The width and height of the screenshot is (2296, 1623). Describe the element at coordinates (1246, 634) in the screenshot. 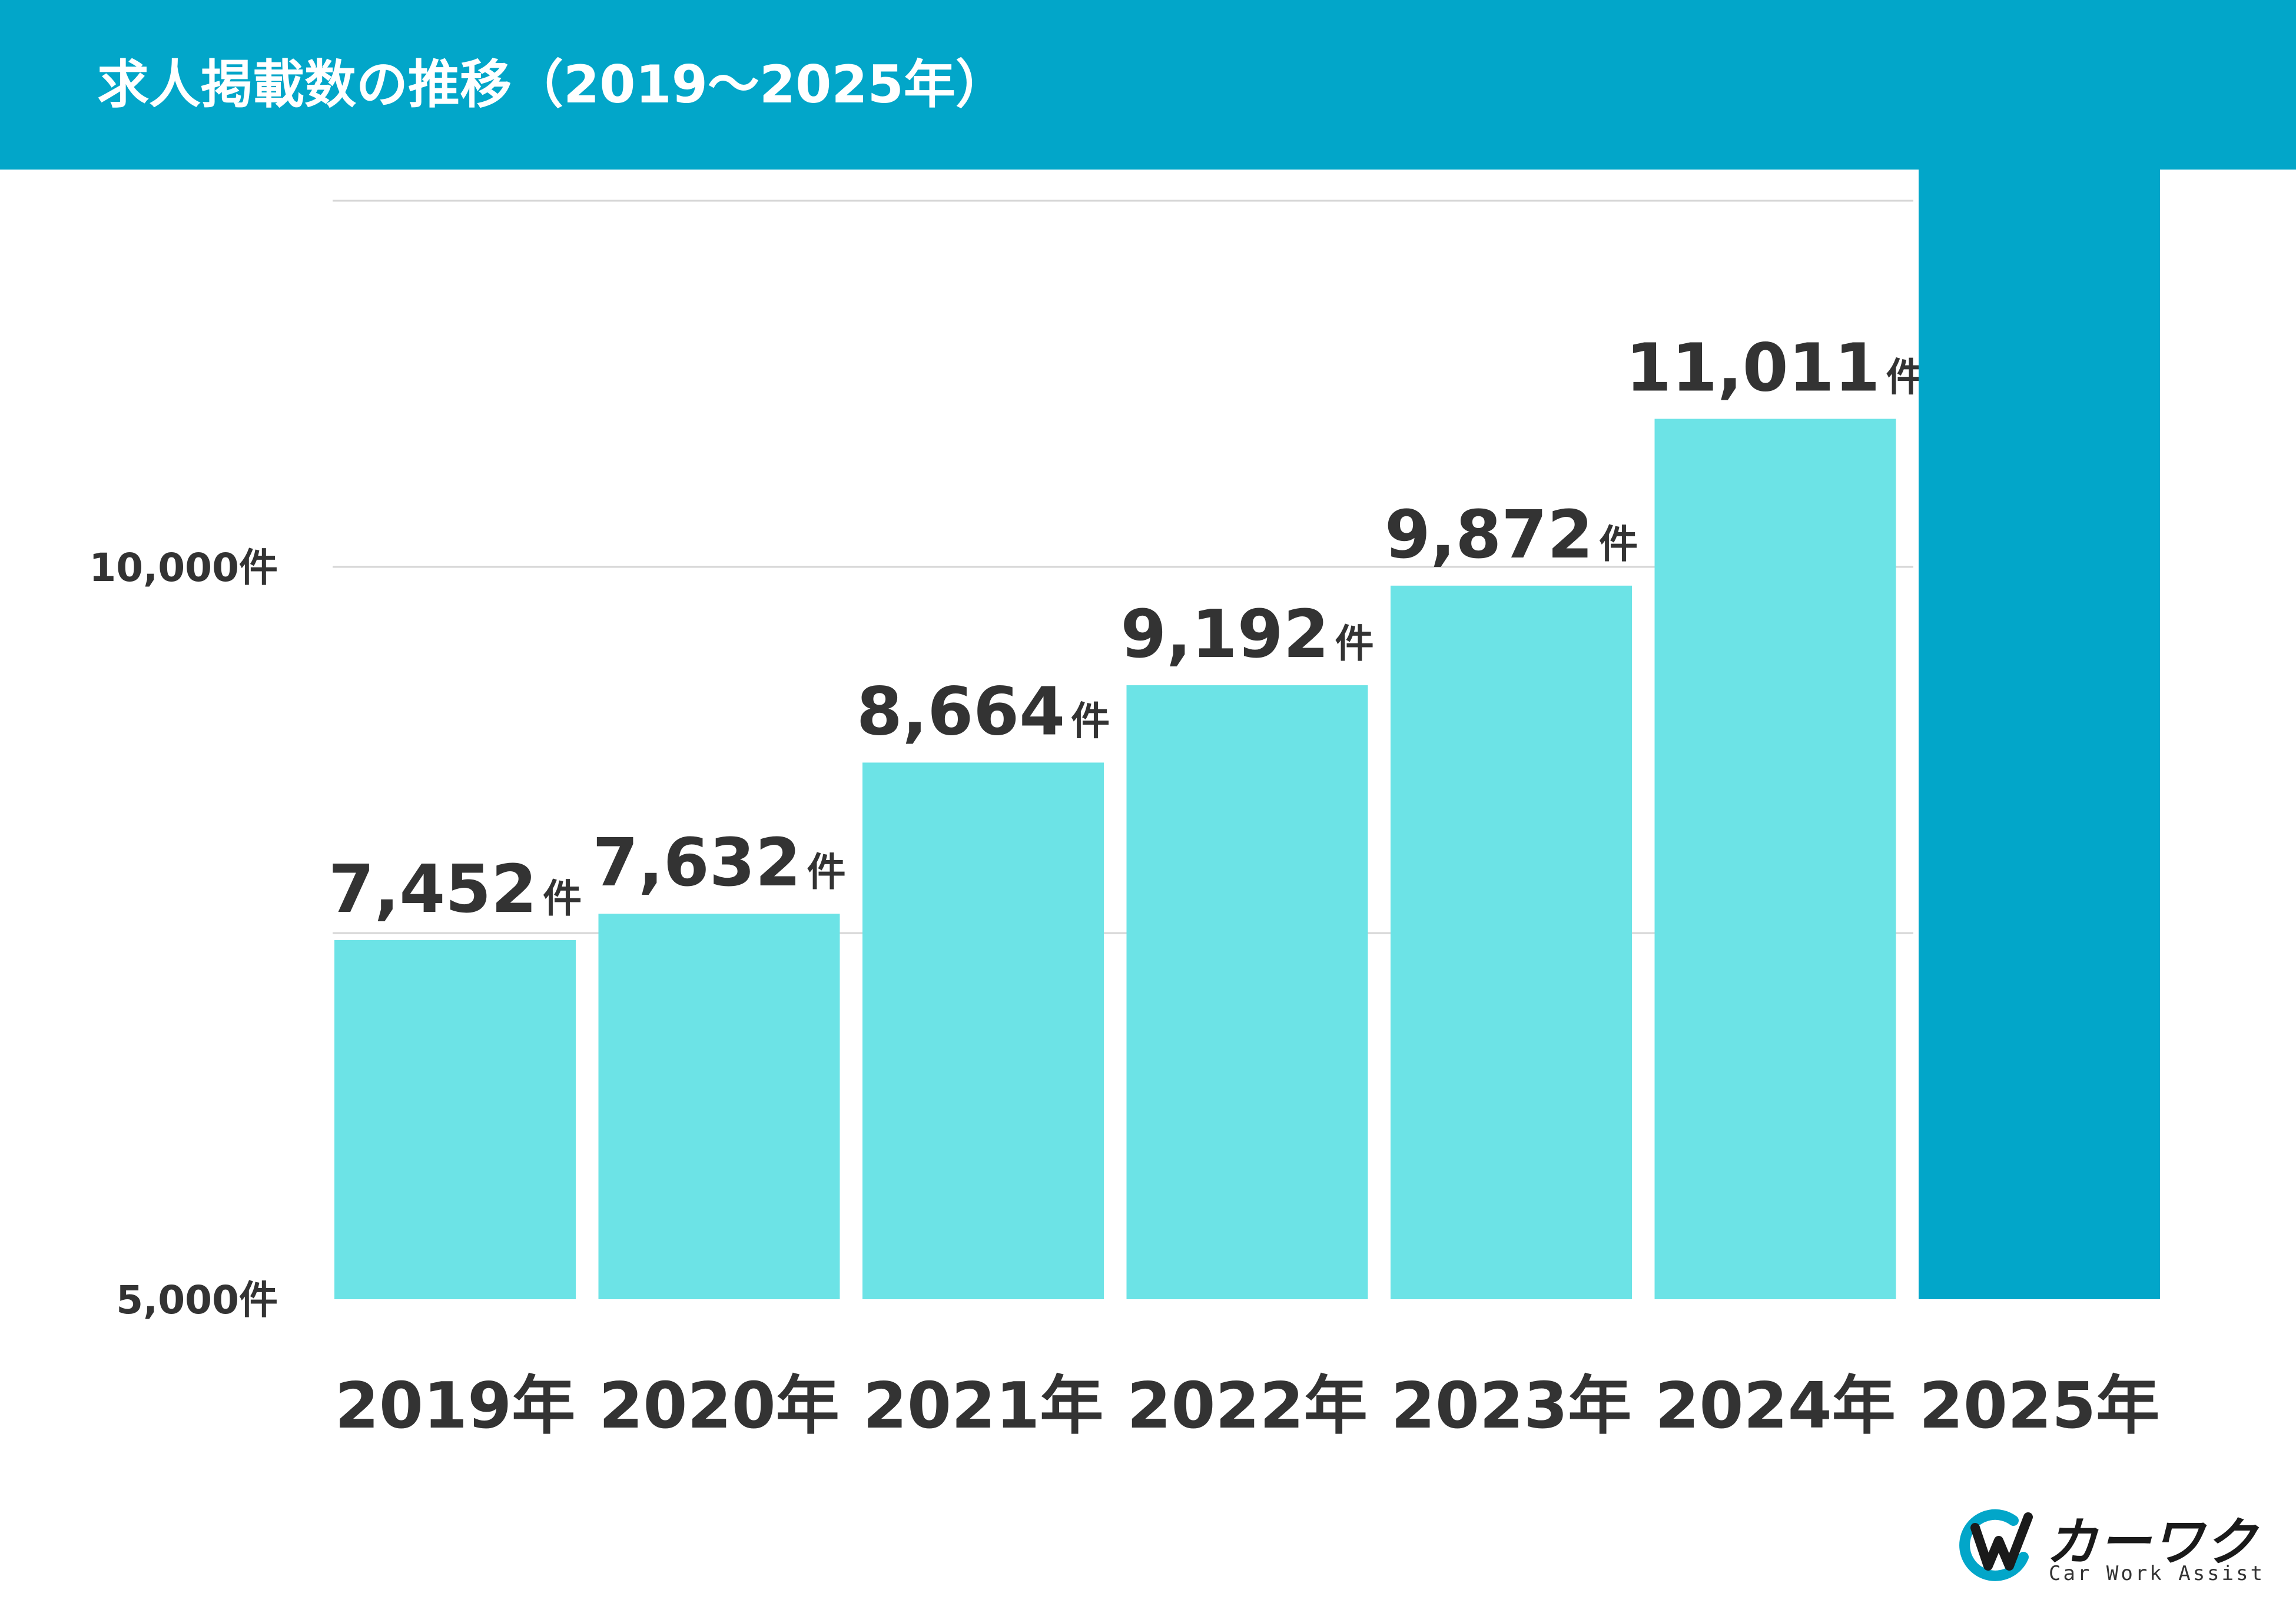

I see `bar-value-label: 9,192 件` at that location.